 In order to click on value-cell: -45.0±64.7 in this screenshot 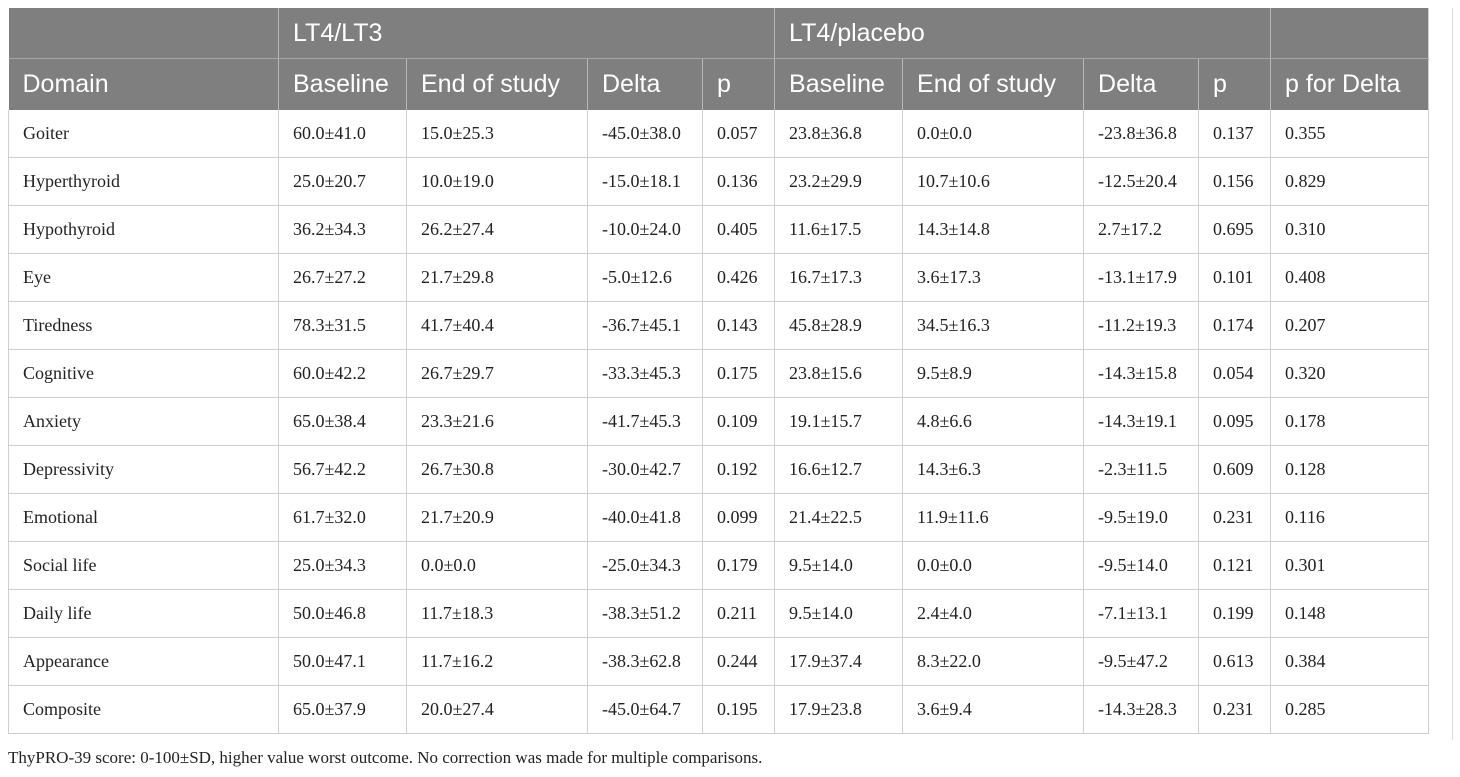, I will do `click(645, 709)`.